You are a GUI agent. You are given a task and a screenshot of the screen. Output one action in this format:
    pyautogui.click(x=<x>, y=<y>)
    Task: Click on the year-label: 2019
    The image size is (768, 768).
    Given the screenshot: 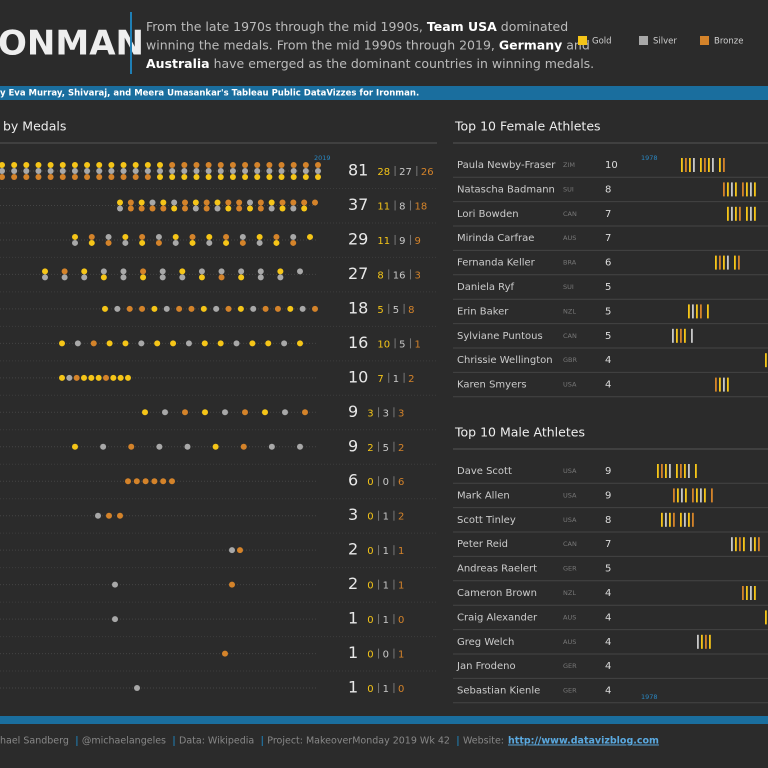 What is the action you would take?
    pyautogui.click(x=322, y=158)
    